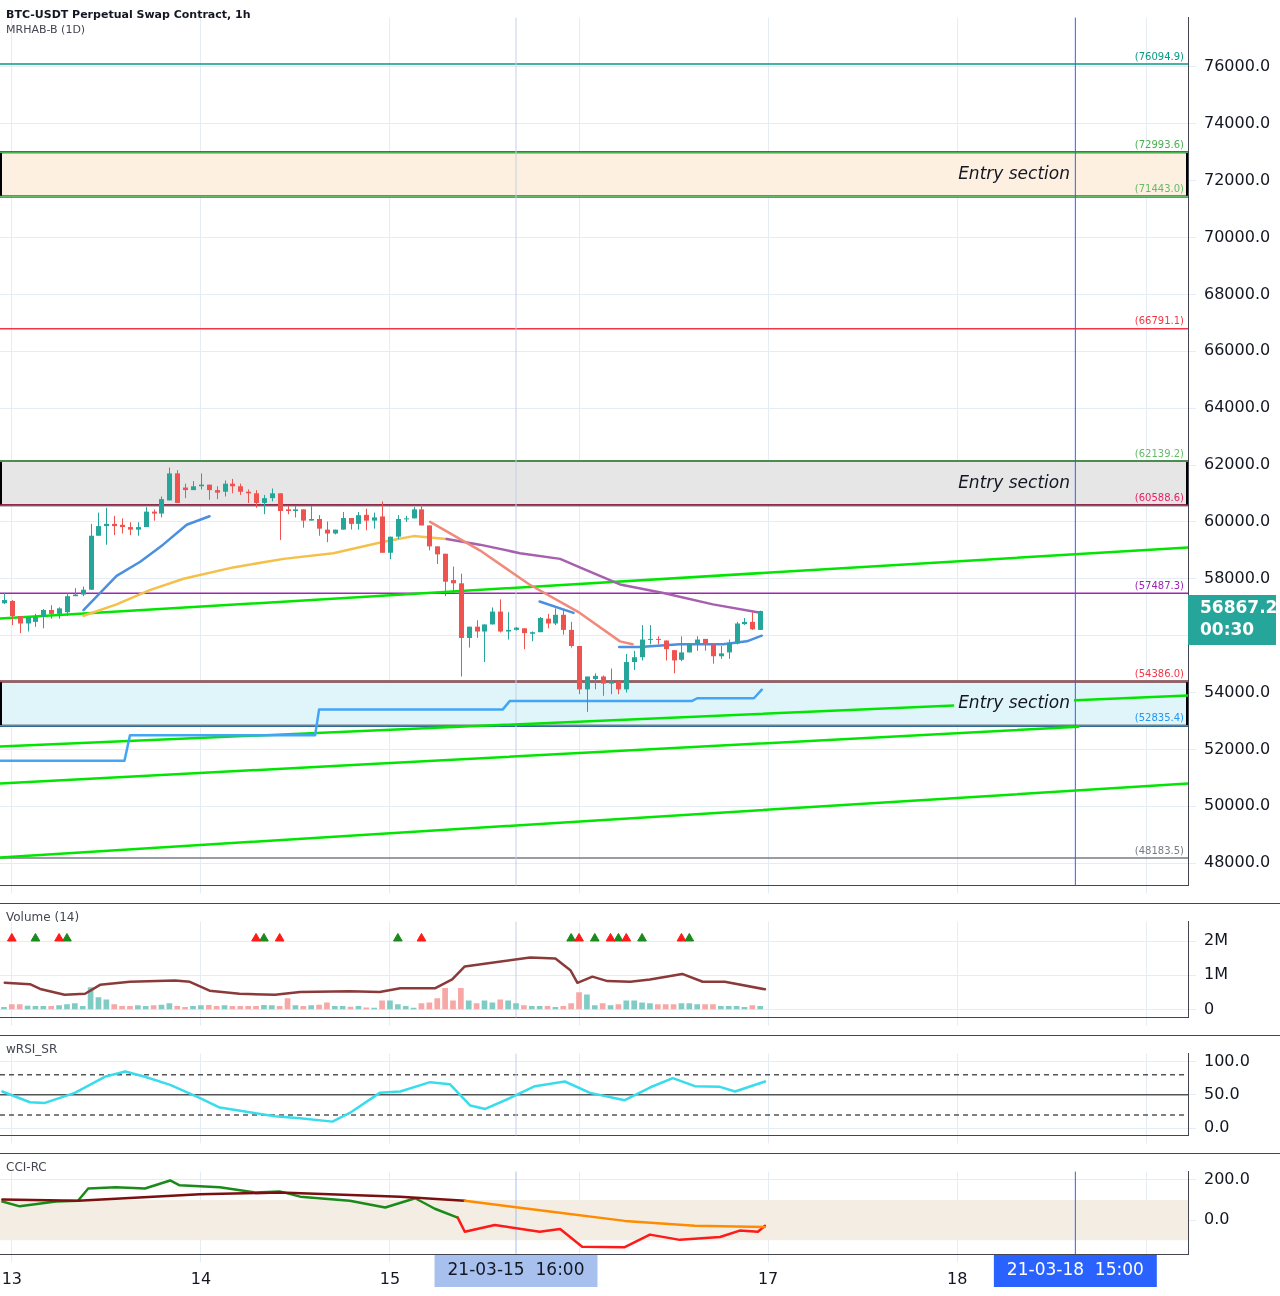 The height and width of the screenshot is (1296, 1280). Describe the element at coordinates (201, 1278) in the screenshot. I see `x-tick-label: 14` at that location.